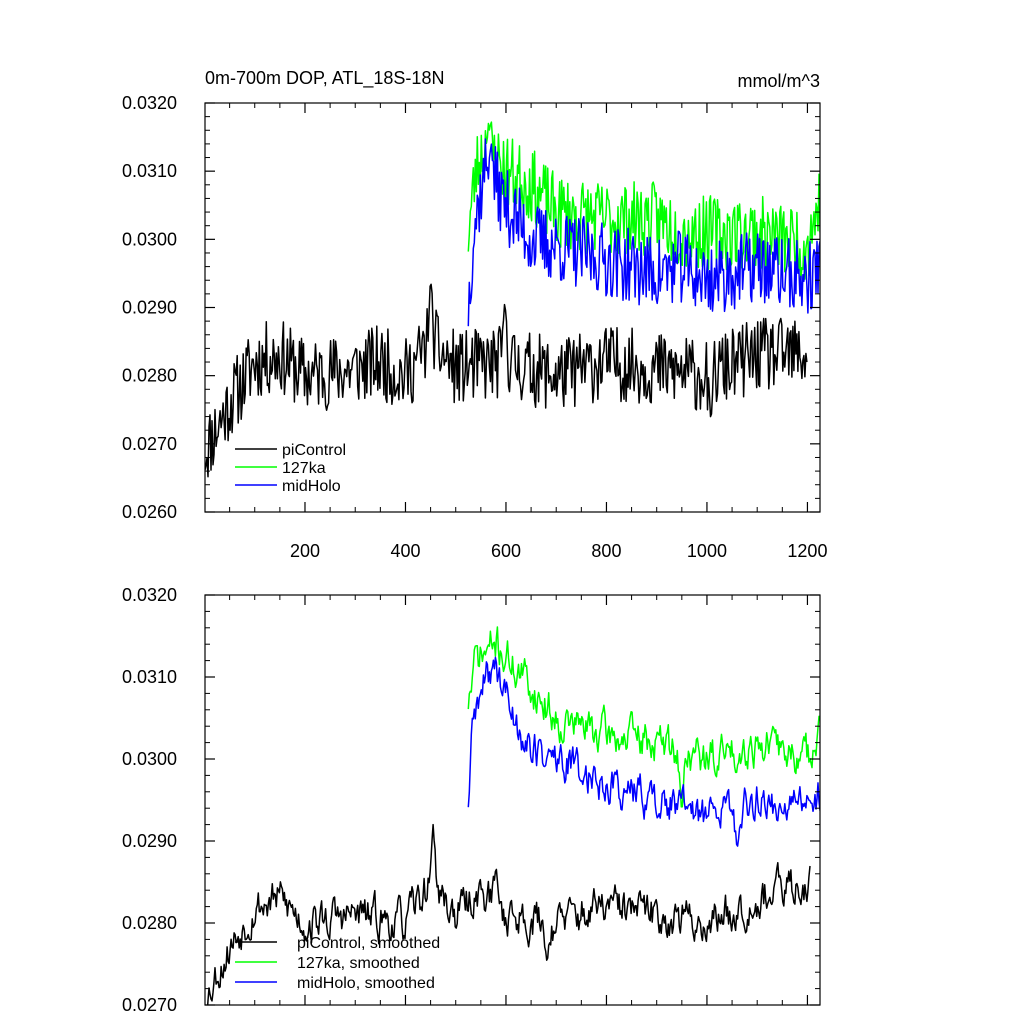 The height and width of the screenshot is (1024, 1024). I want to click on legend-label: 127ka, smoothed, so click(358, 963).